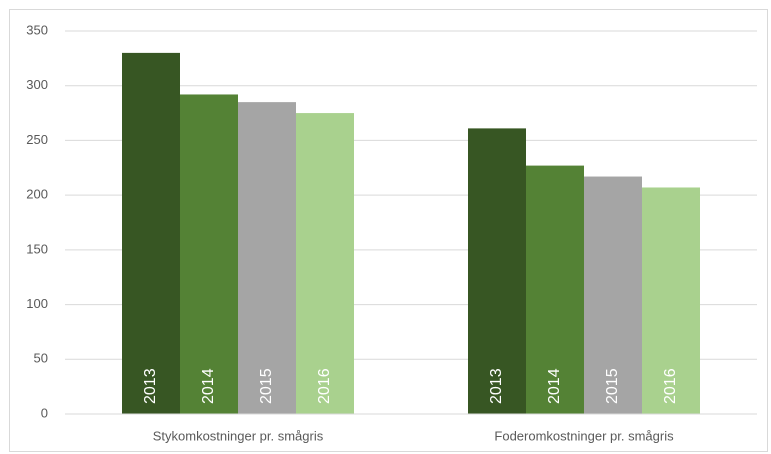  What do you see at coordinates (37, 29) in the screenshot?
I see `y-tick-label: 350` at bounding box center [37, 29].